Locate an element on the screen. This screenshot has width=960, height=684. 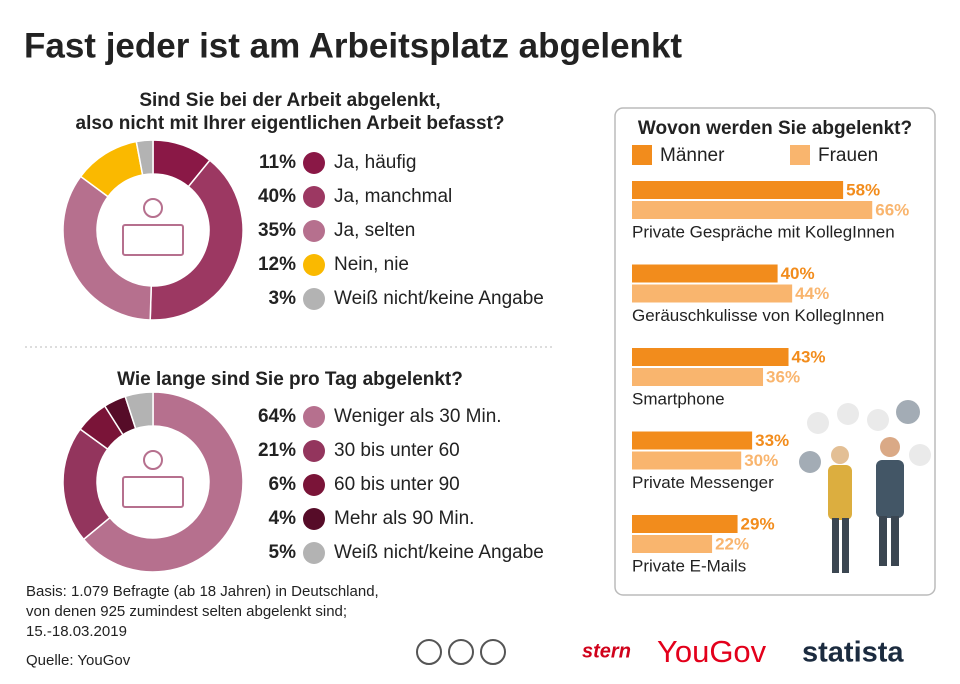
value-label: 30% is located at coordinates (761, 460).